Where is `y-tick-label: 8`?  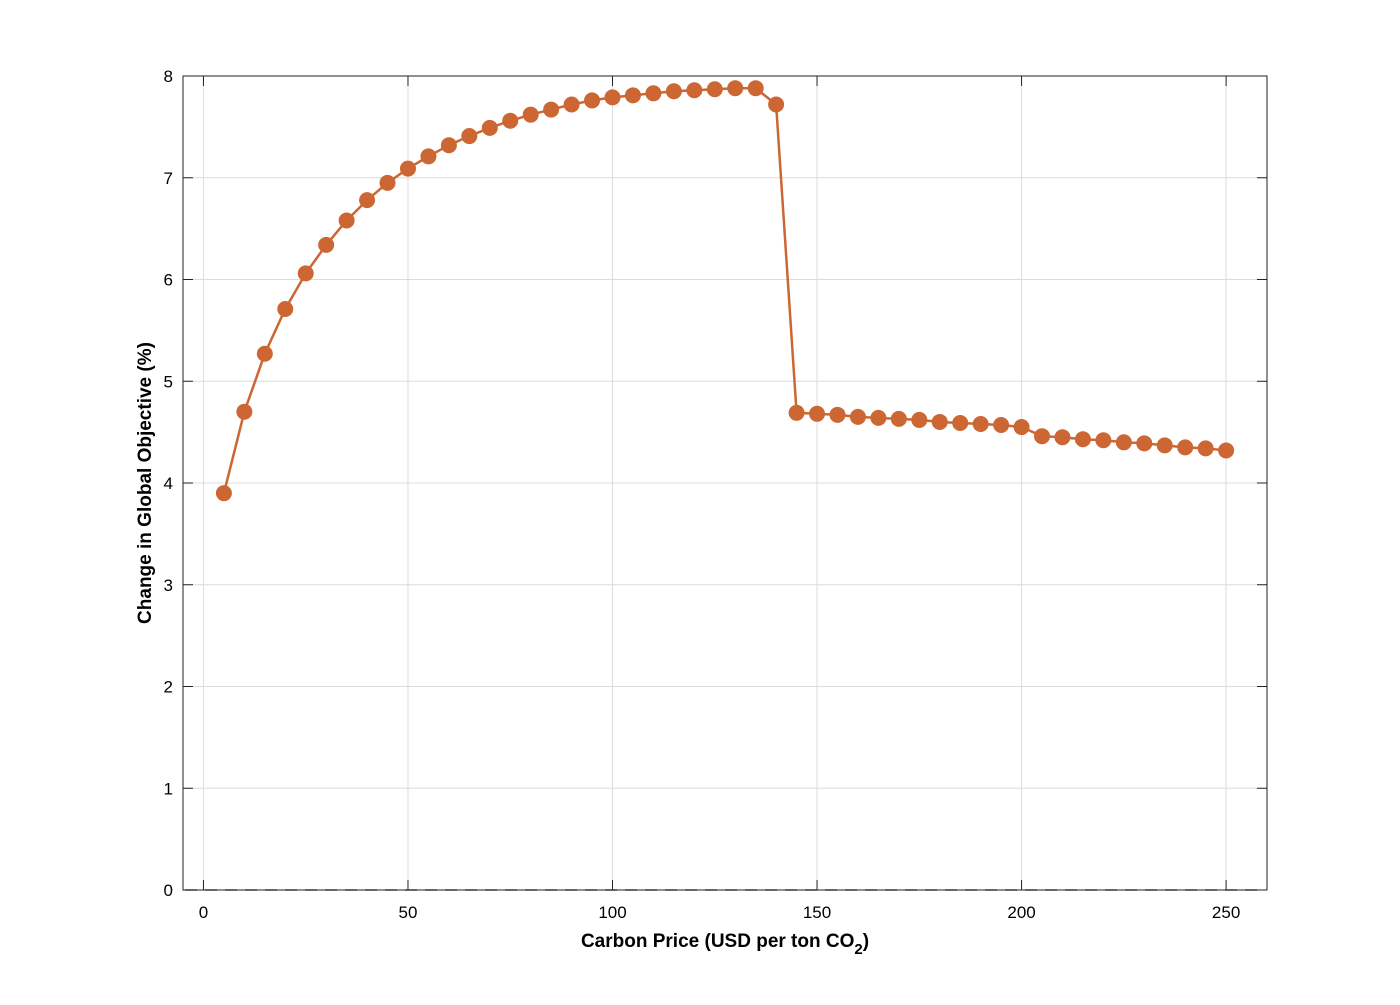 y-tick-label: 8 is located at coordinates (168, 76).